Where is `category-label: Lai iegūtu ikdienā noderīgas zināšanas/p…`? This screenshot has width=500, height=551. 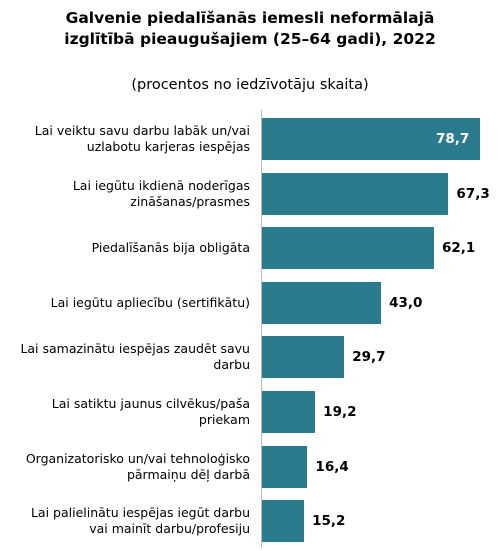 category-label: Lai iegūtu ikdienā noderīgas zināšanas/p… is located at coordinates (161, 193).